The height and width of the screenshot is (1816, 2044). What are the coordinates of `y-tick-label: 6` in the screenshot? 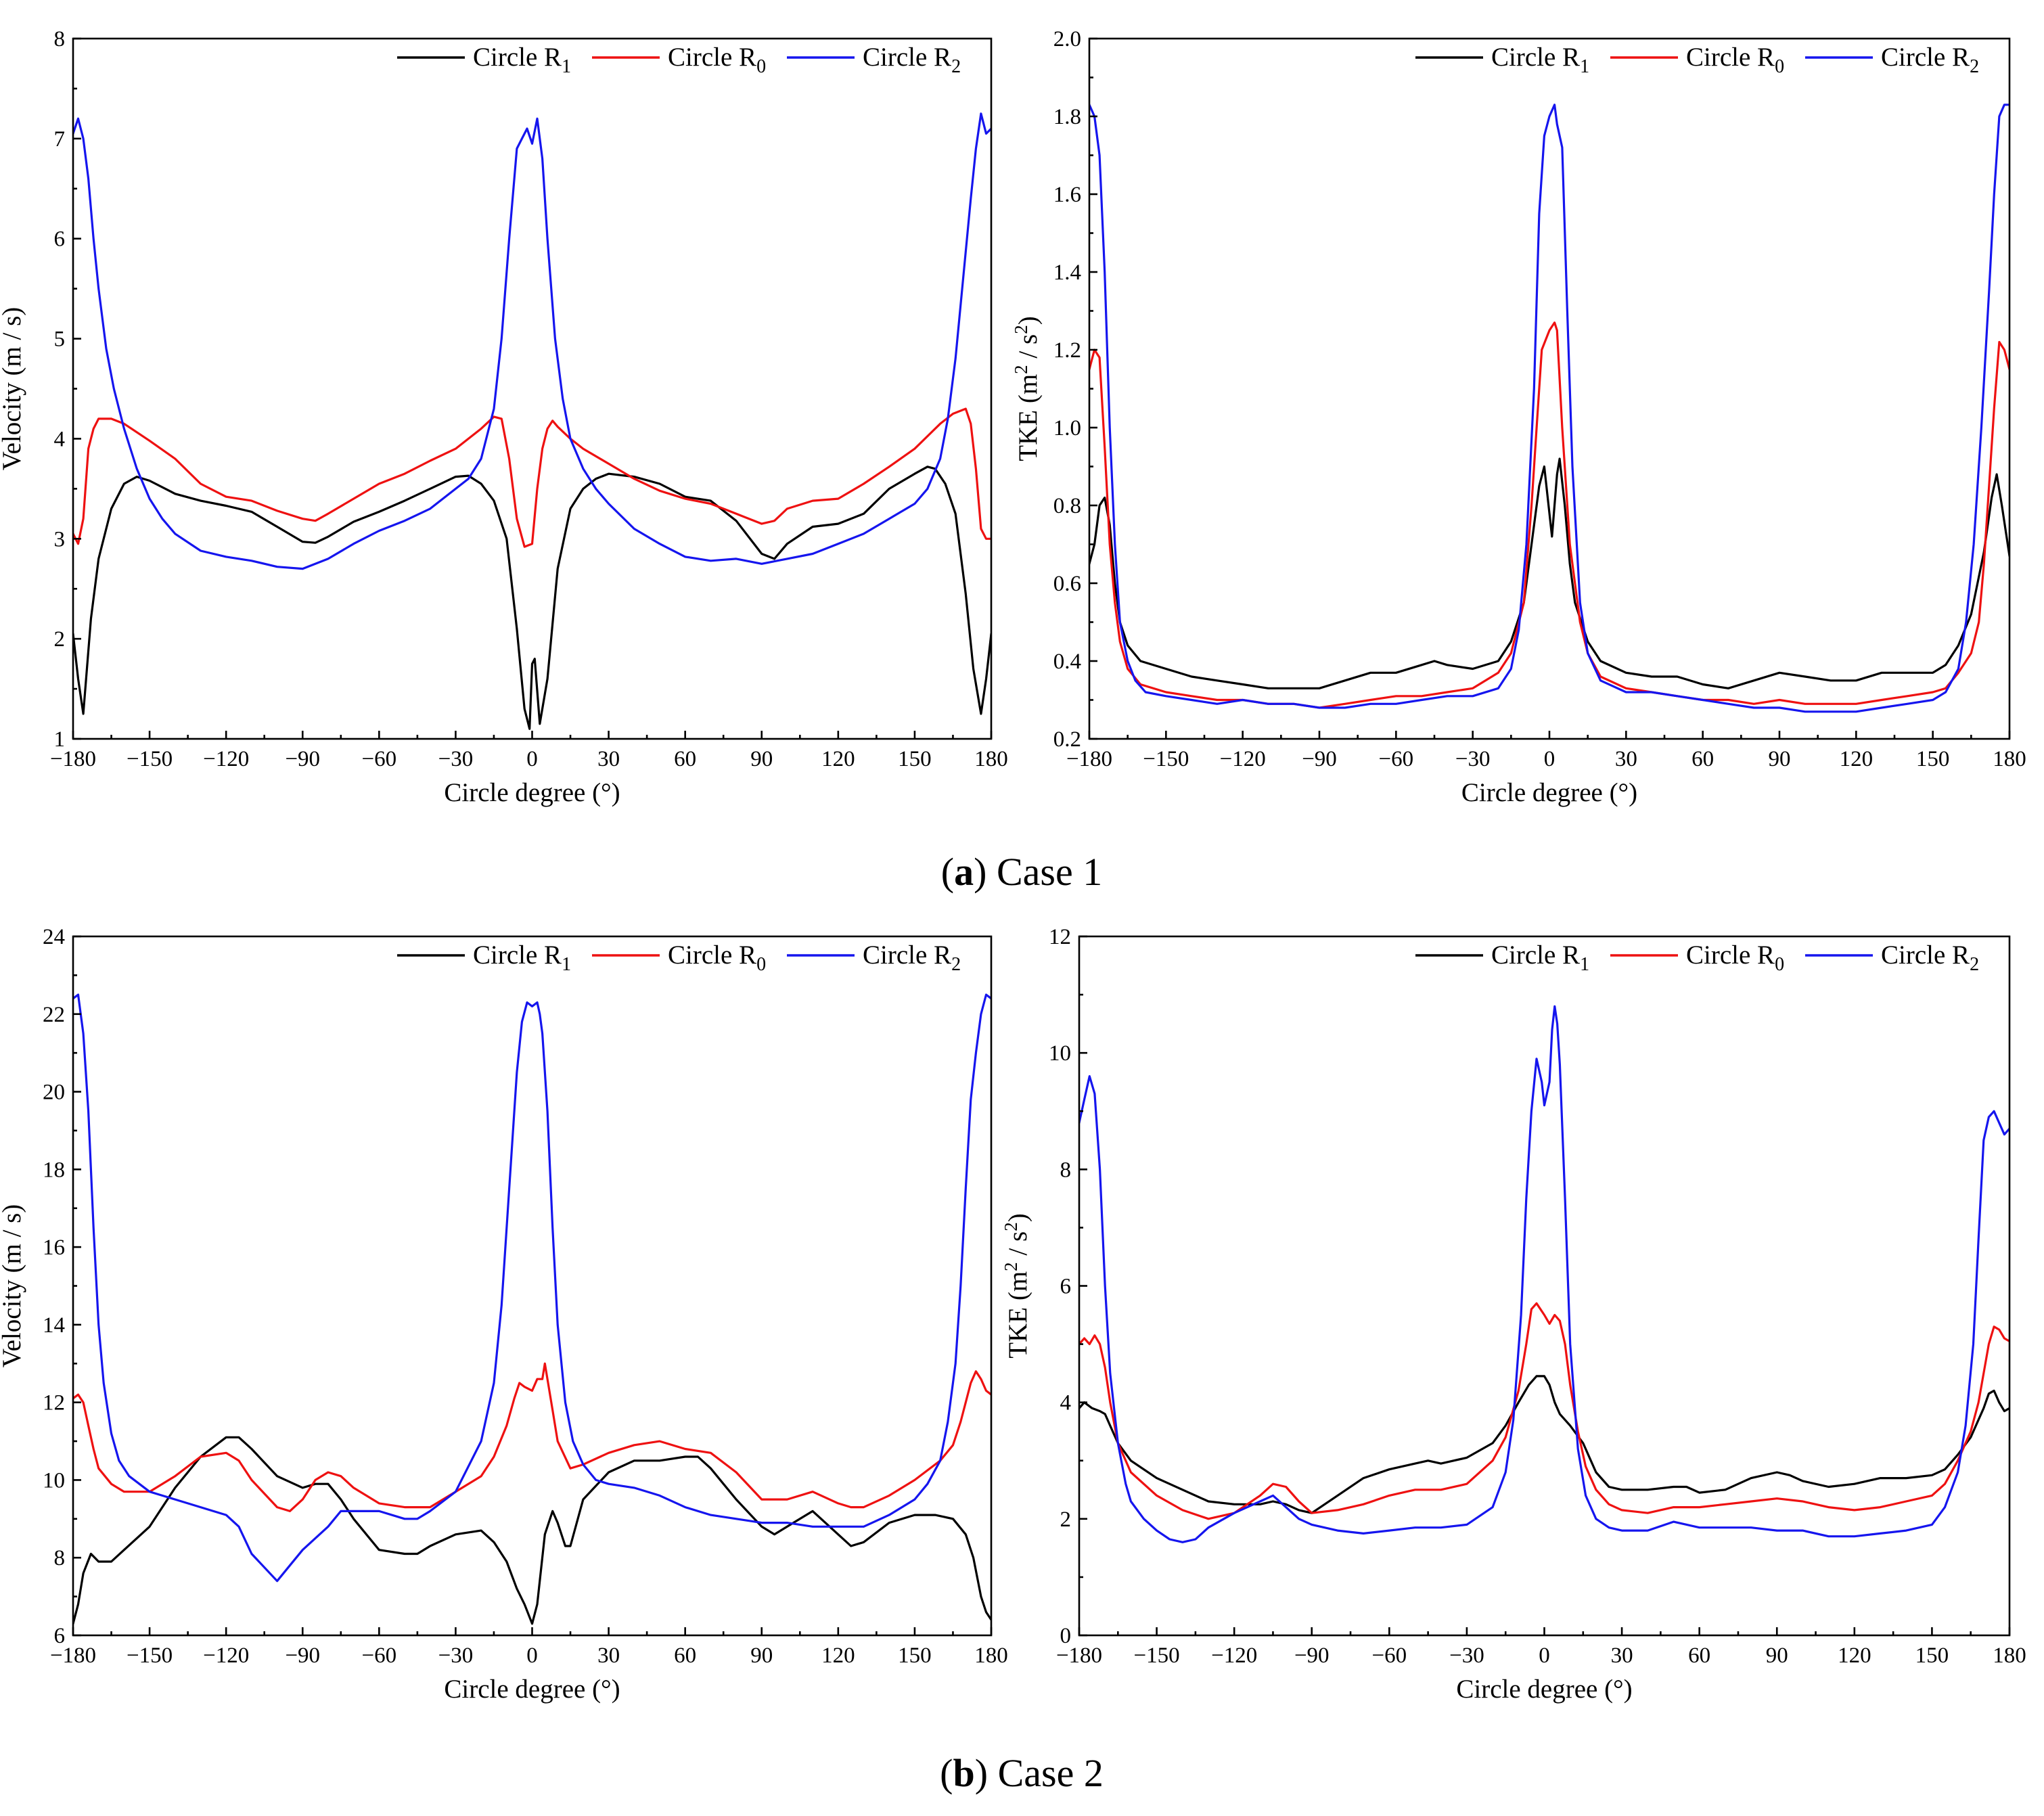 It's located at (60, 1636).